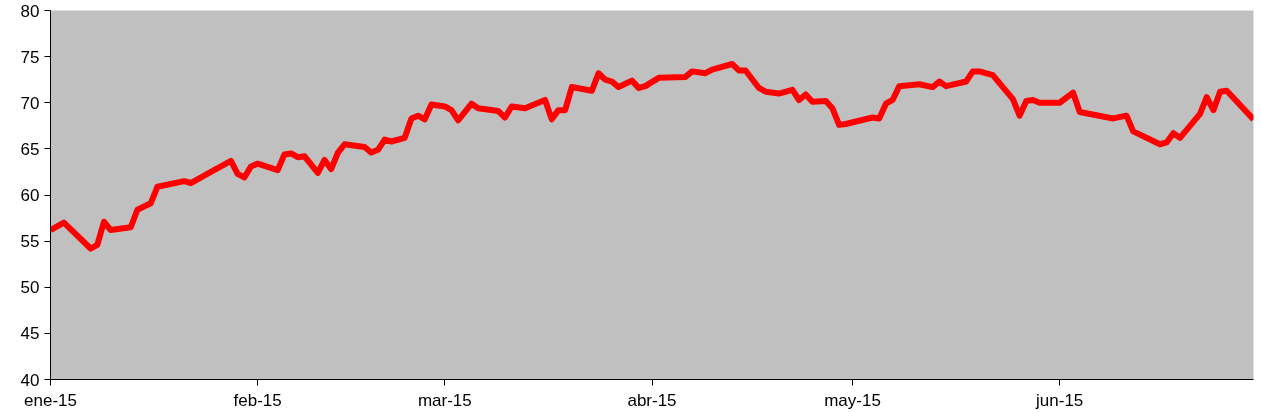  Describe the element at coordinates (30, 380) in the screenshot. I see `y-tick-label: 40` at that location.